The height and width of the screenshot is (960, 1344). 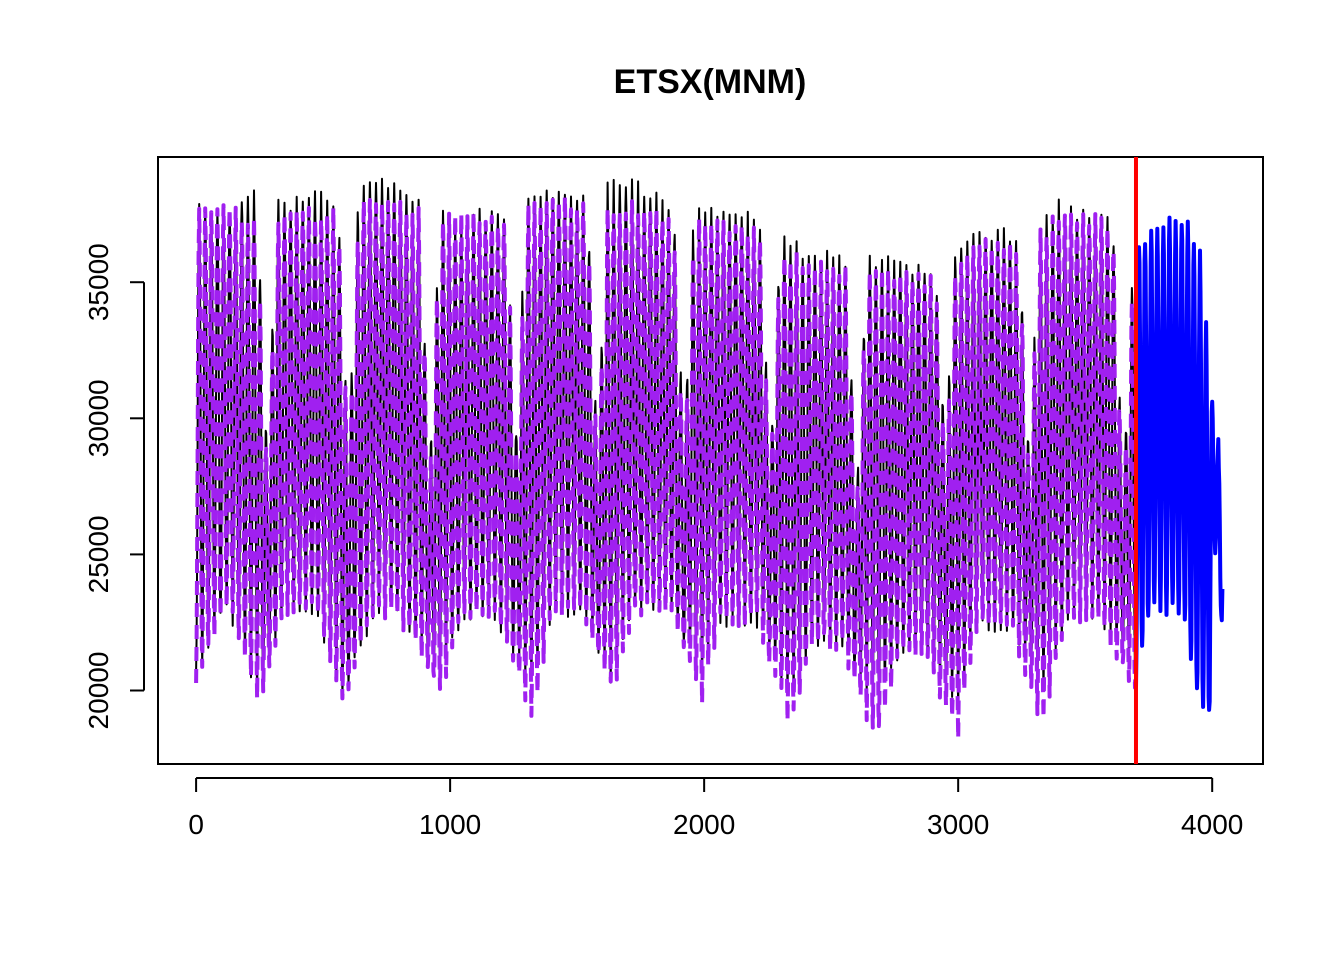 What do you see at coordinates (704, 824) in the screenshot?
I see `x-tick-label: 2000` at bounding box center [704, 824].